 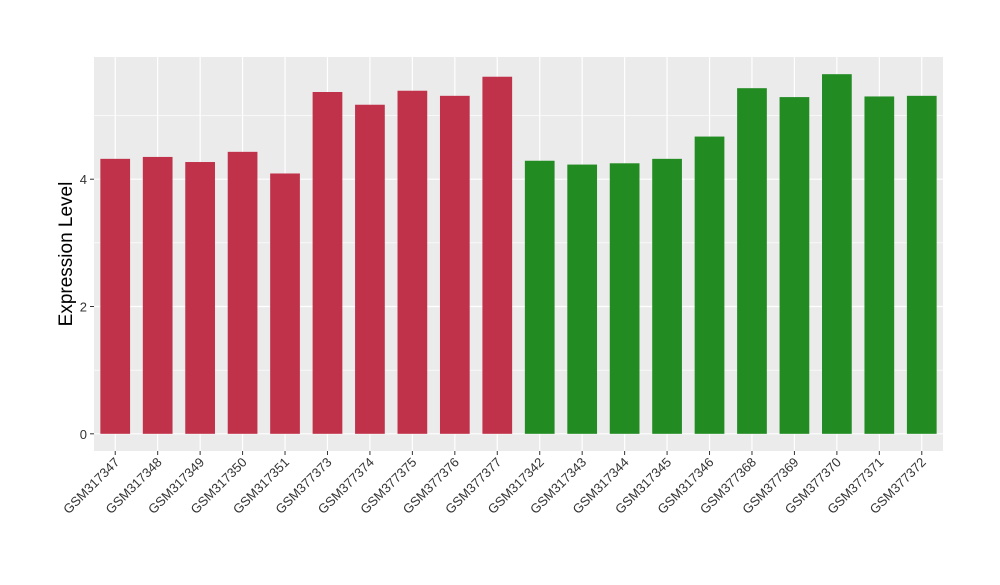 What do you see at coordinates (242, 292) in the screenshot?
I see `bar-GSM317350` at bounding box center [242, 292].